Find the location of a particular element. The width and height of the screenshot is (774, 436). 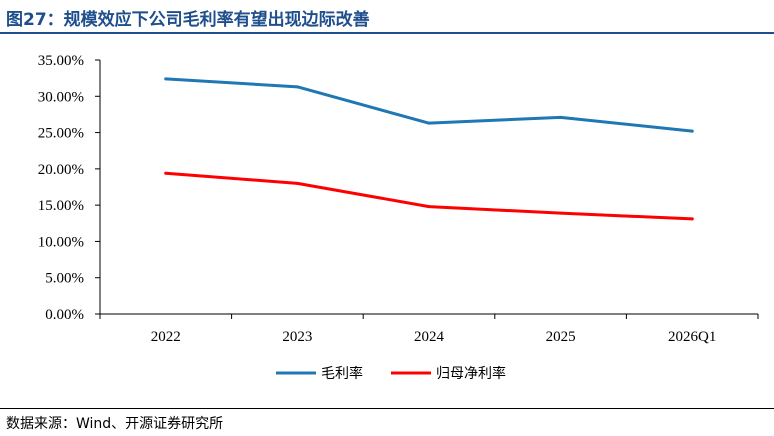

x-tick-label: 2026Q1 is located at coordinates (692, 337).